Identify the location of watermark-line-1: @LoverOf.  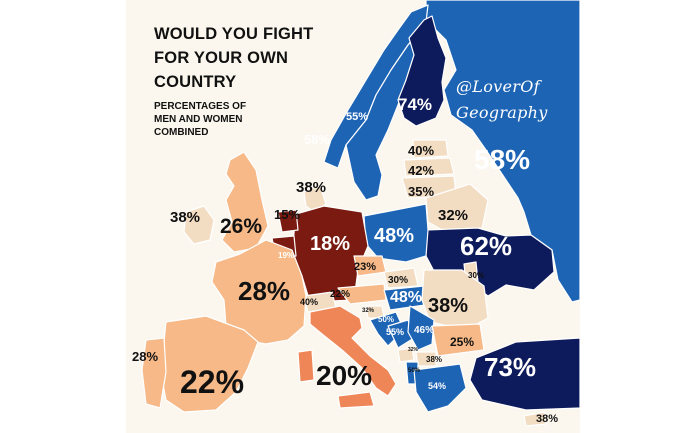
(498, 86).